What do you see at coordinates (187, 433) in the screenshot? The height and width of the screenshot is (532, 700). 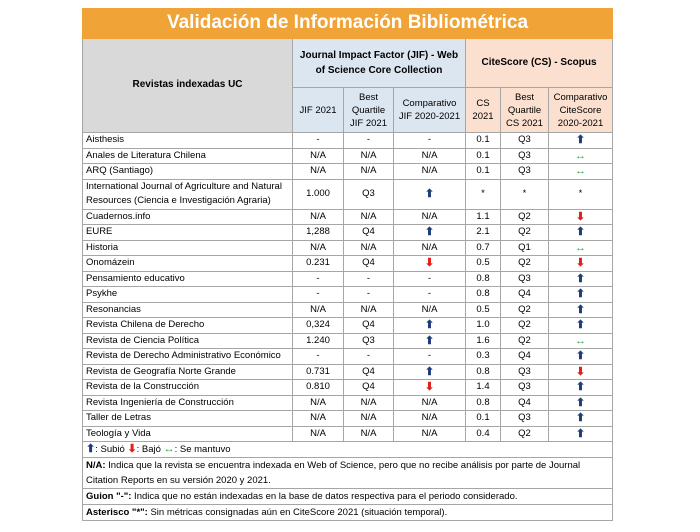 I see `journal-name: Teología y Vida` at bounding box center [187, 433].